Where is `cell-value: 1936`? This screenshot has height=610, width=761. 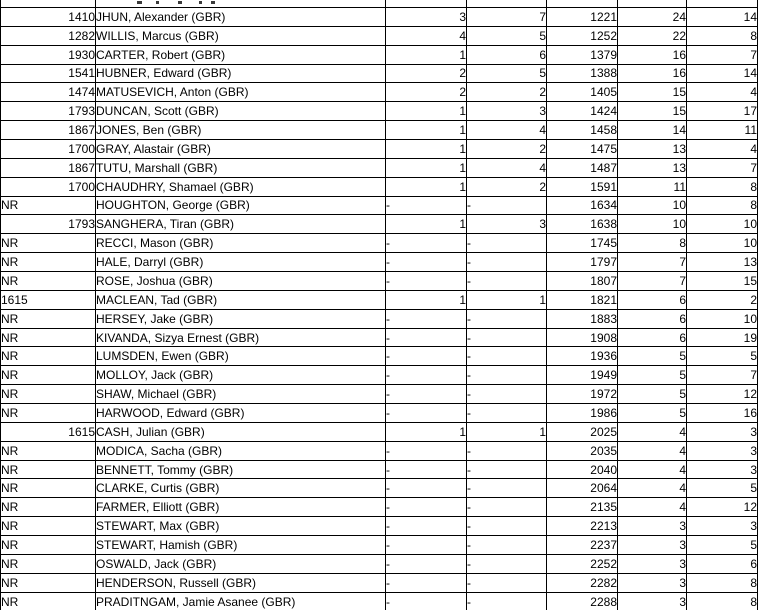
cell-value: 1936 is located at coordinates (582, 356).